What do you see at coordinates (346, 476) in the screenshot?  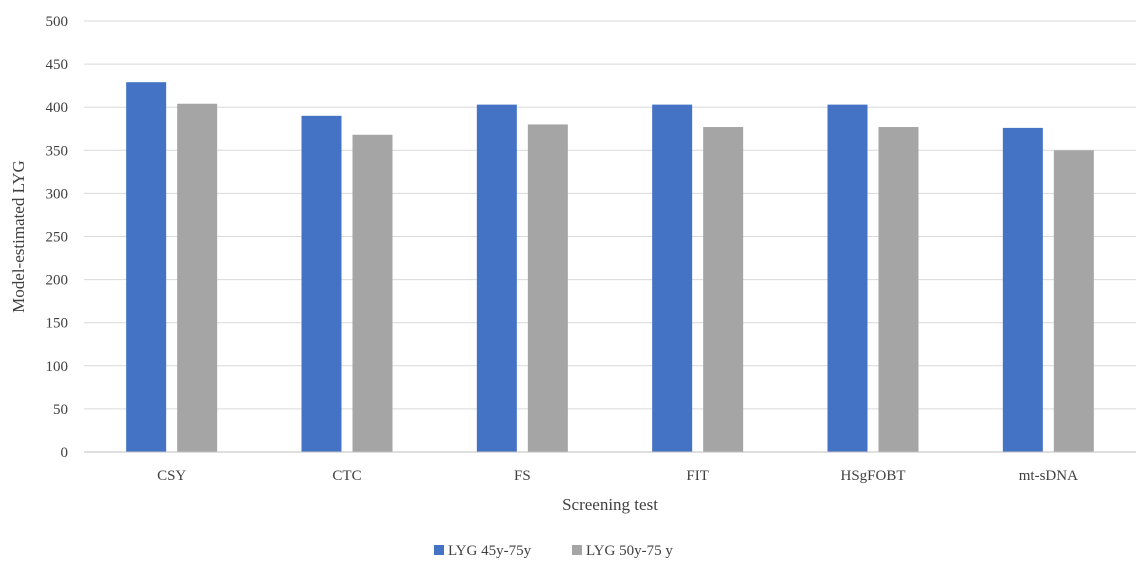 I see `x-tick-label: CTC` at bounding box center [346, 476].